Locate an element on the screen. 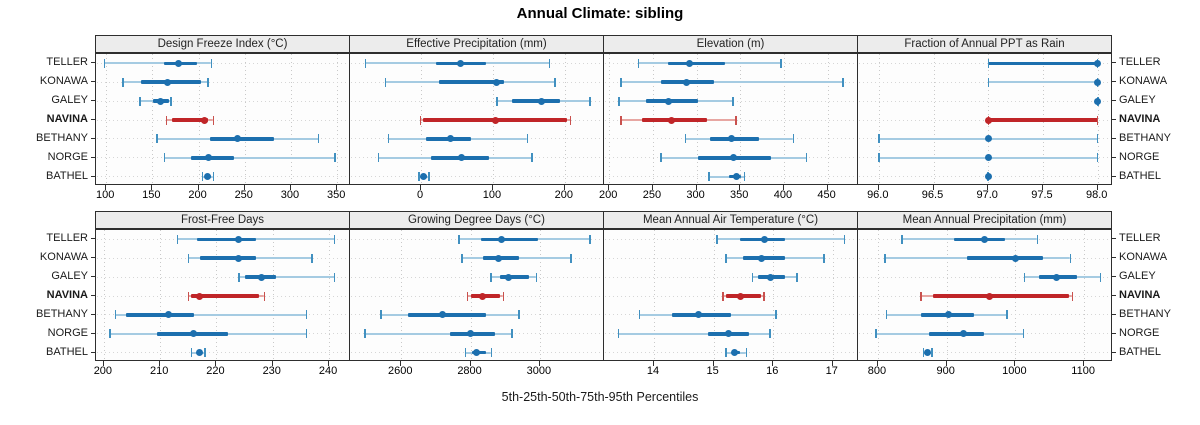 The height and width of the screenshot is (425, 1200). axis-tick-label: 3000 is located at coordinates (539, 371).